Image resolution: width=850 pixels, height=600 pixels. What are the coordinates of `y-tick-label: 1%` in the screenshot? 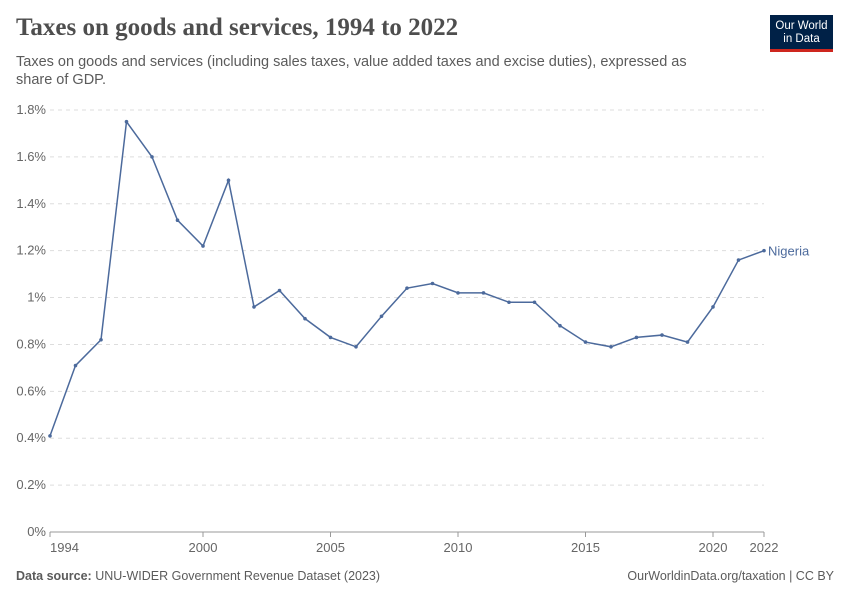 It's located at (36, 297).